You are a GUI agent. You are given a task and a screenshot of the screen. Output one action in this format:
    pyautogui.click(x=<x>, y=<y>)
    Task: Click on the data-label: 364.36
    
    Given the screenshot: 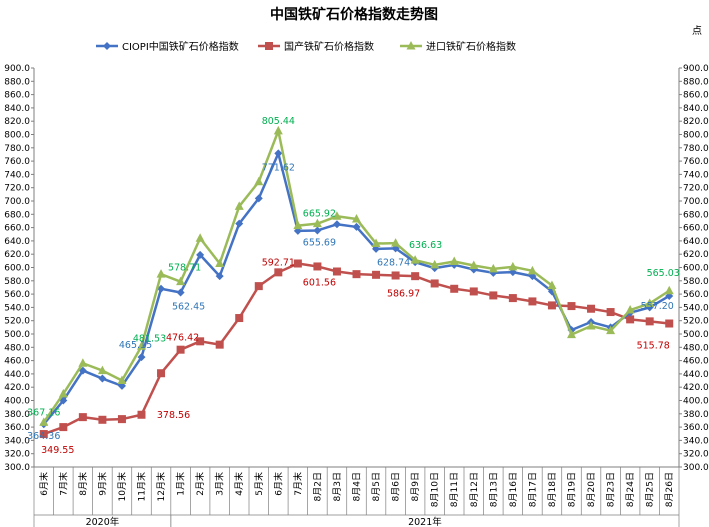 What is the action you would take?
    pyautogui.click(x=43, y=436)
    